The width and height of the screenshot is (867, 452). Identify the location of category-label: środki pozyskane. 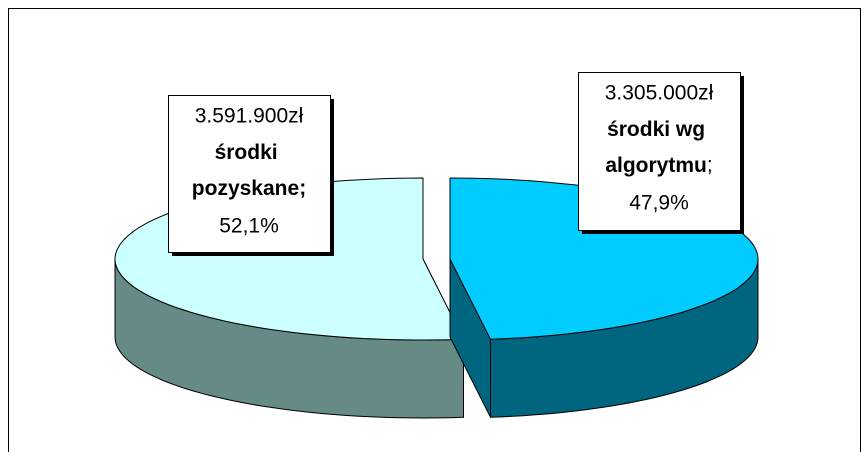
(245, 170).